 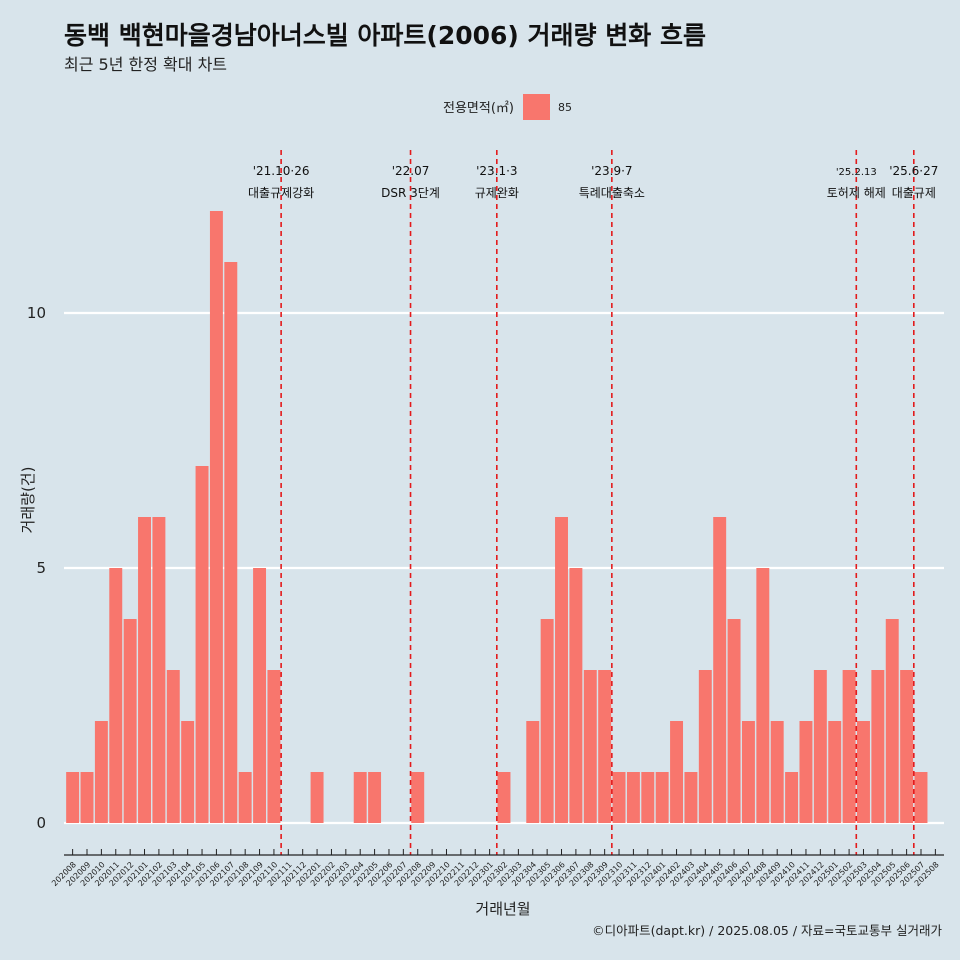 What do you see at coordinates (496, 171) in the screenshot?
I see `event-date: '23.1·3` at bounding box center [496, 171].